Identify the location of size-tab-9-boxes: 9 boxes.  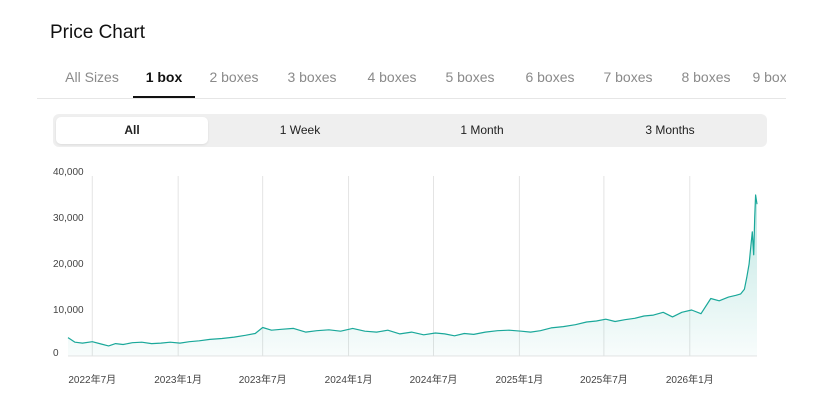
(769, 77).